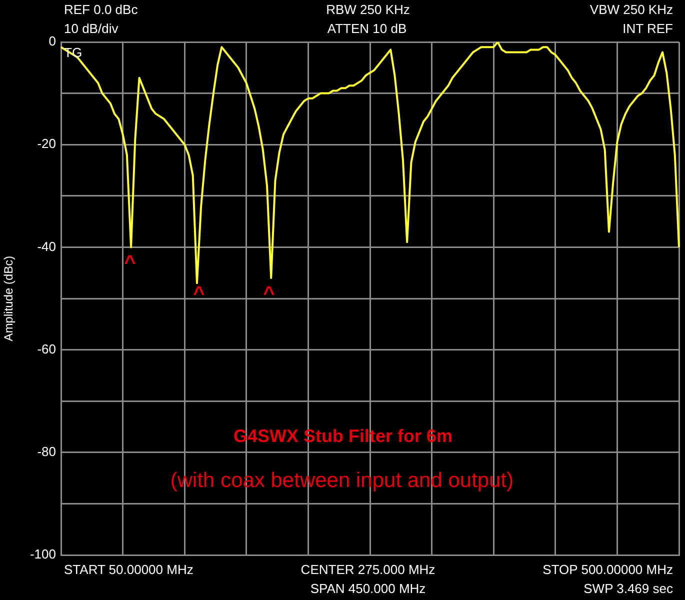 The image size is (685, 600). Describe the element at coordinates (9, 299) in the screenshot. I see `y-axis-title: Amplitude (dBc)` at that location.